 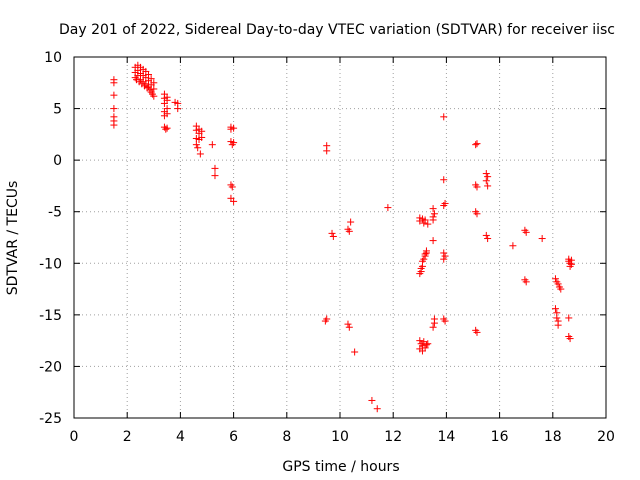 I want to click on y-tick-label: -15, so click(x=50, y=316).